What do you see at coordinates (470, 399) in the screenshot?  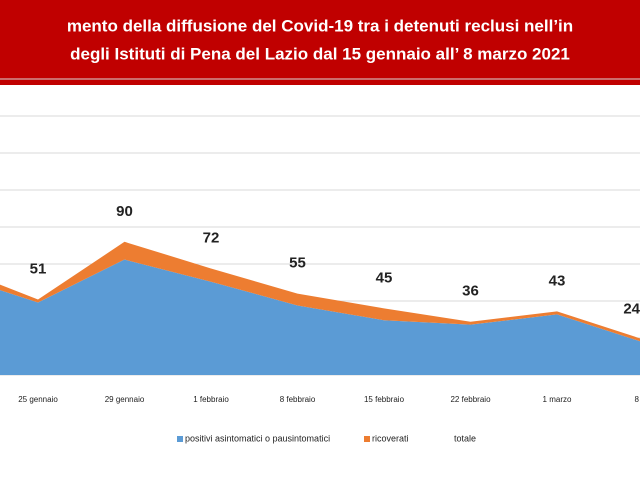 I see `x-tick-label: 22 febbraio` at bounding box center [470, 399].